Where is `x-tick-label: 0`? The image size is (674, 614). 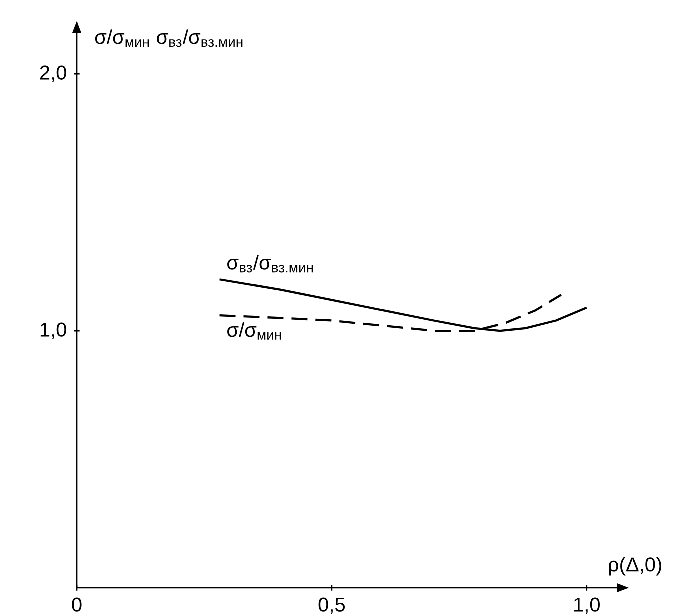 x-tick-label: 0 is located at coordinates (77, 605).